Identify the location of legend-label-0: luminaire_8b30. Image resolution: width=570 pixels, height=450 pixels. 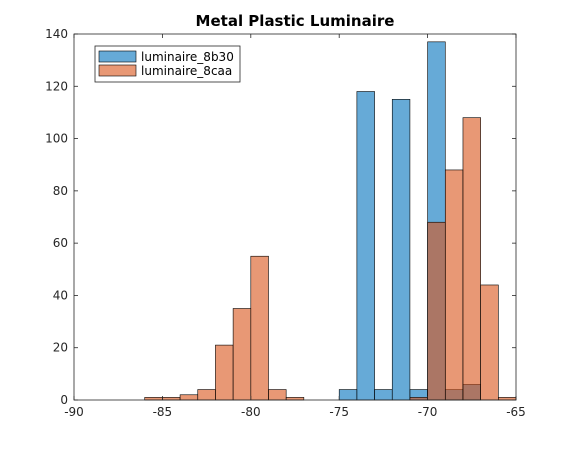
(187, 57).